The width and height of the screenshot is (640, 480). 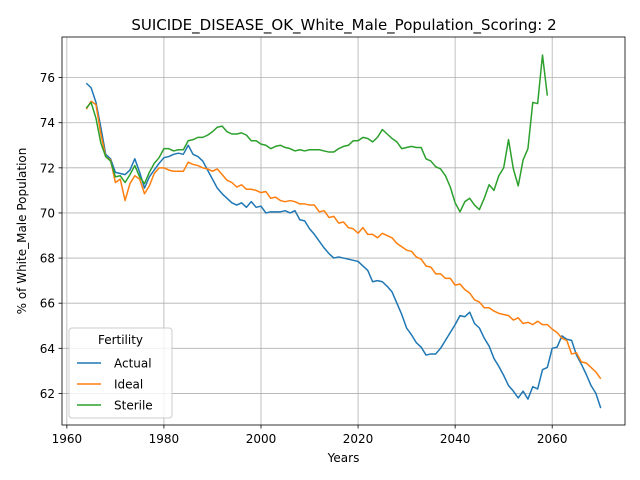 What do you see at coordinates (51, 236) in the screenshot?
I see `y-axis-ticks: 62 64 66 68 70 72 74 76` at bounding box center [51, 236].